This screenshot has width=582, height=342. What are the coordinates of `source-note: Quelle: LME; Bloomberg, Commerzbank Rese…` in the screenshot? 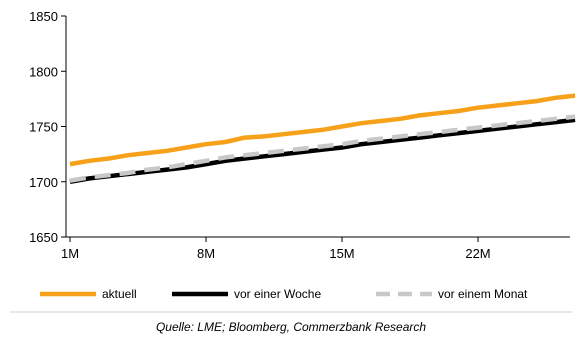 It's located at (291, 327).